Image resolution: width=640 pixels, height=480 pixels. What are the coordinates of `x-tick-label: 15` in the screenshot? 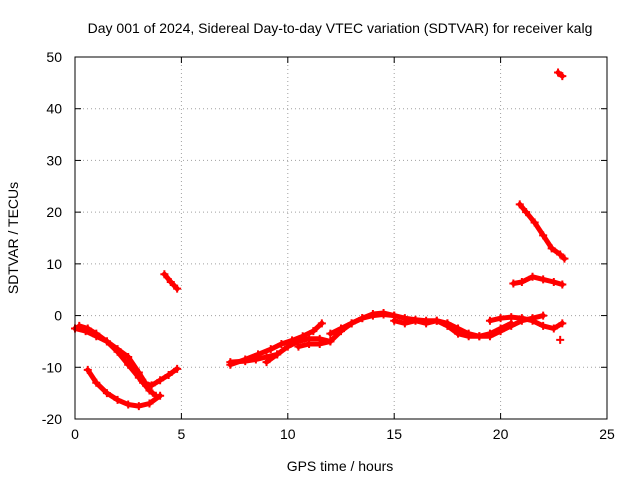 It's located at (394, 434).